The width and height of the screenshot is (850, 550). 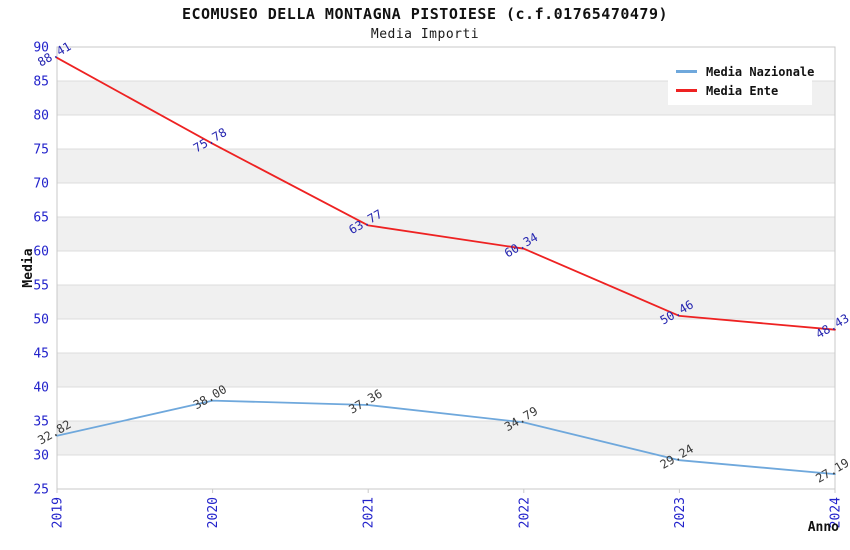 What do you see at coordinates (41, 48) in the screenshot?
I see `y-tick-label: 90` at bounding box center [41, 48].